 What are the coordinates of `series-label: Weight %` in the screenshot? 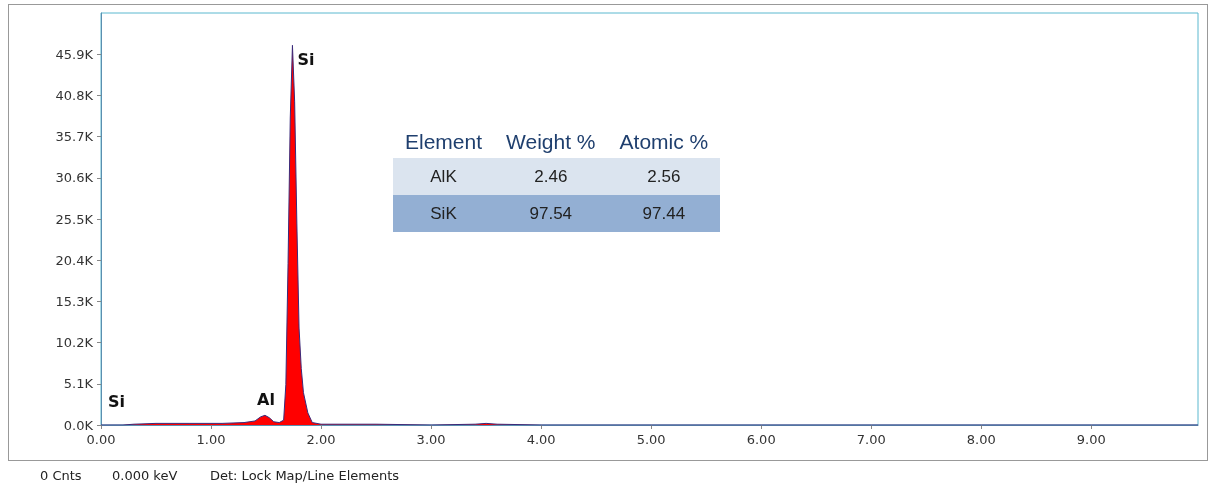 It's located at (551, 142).